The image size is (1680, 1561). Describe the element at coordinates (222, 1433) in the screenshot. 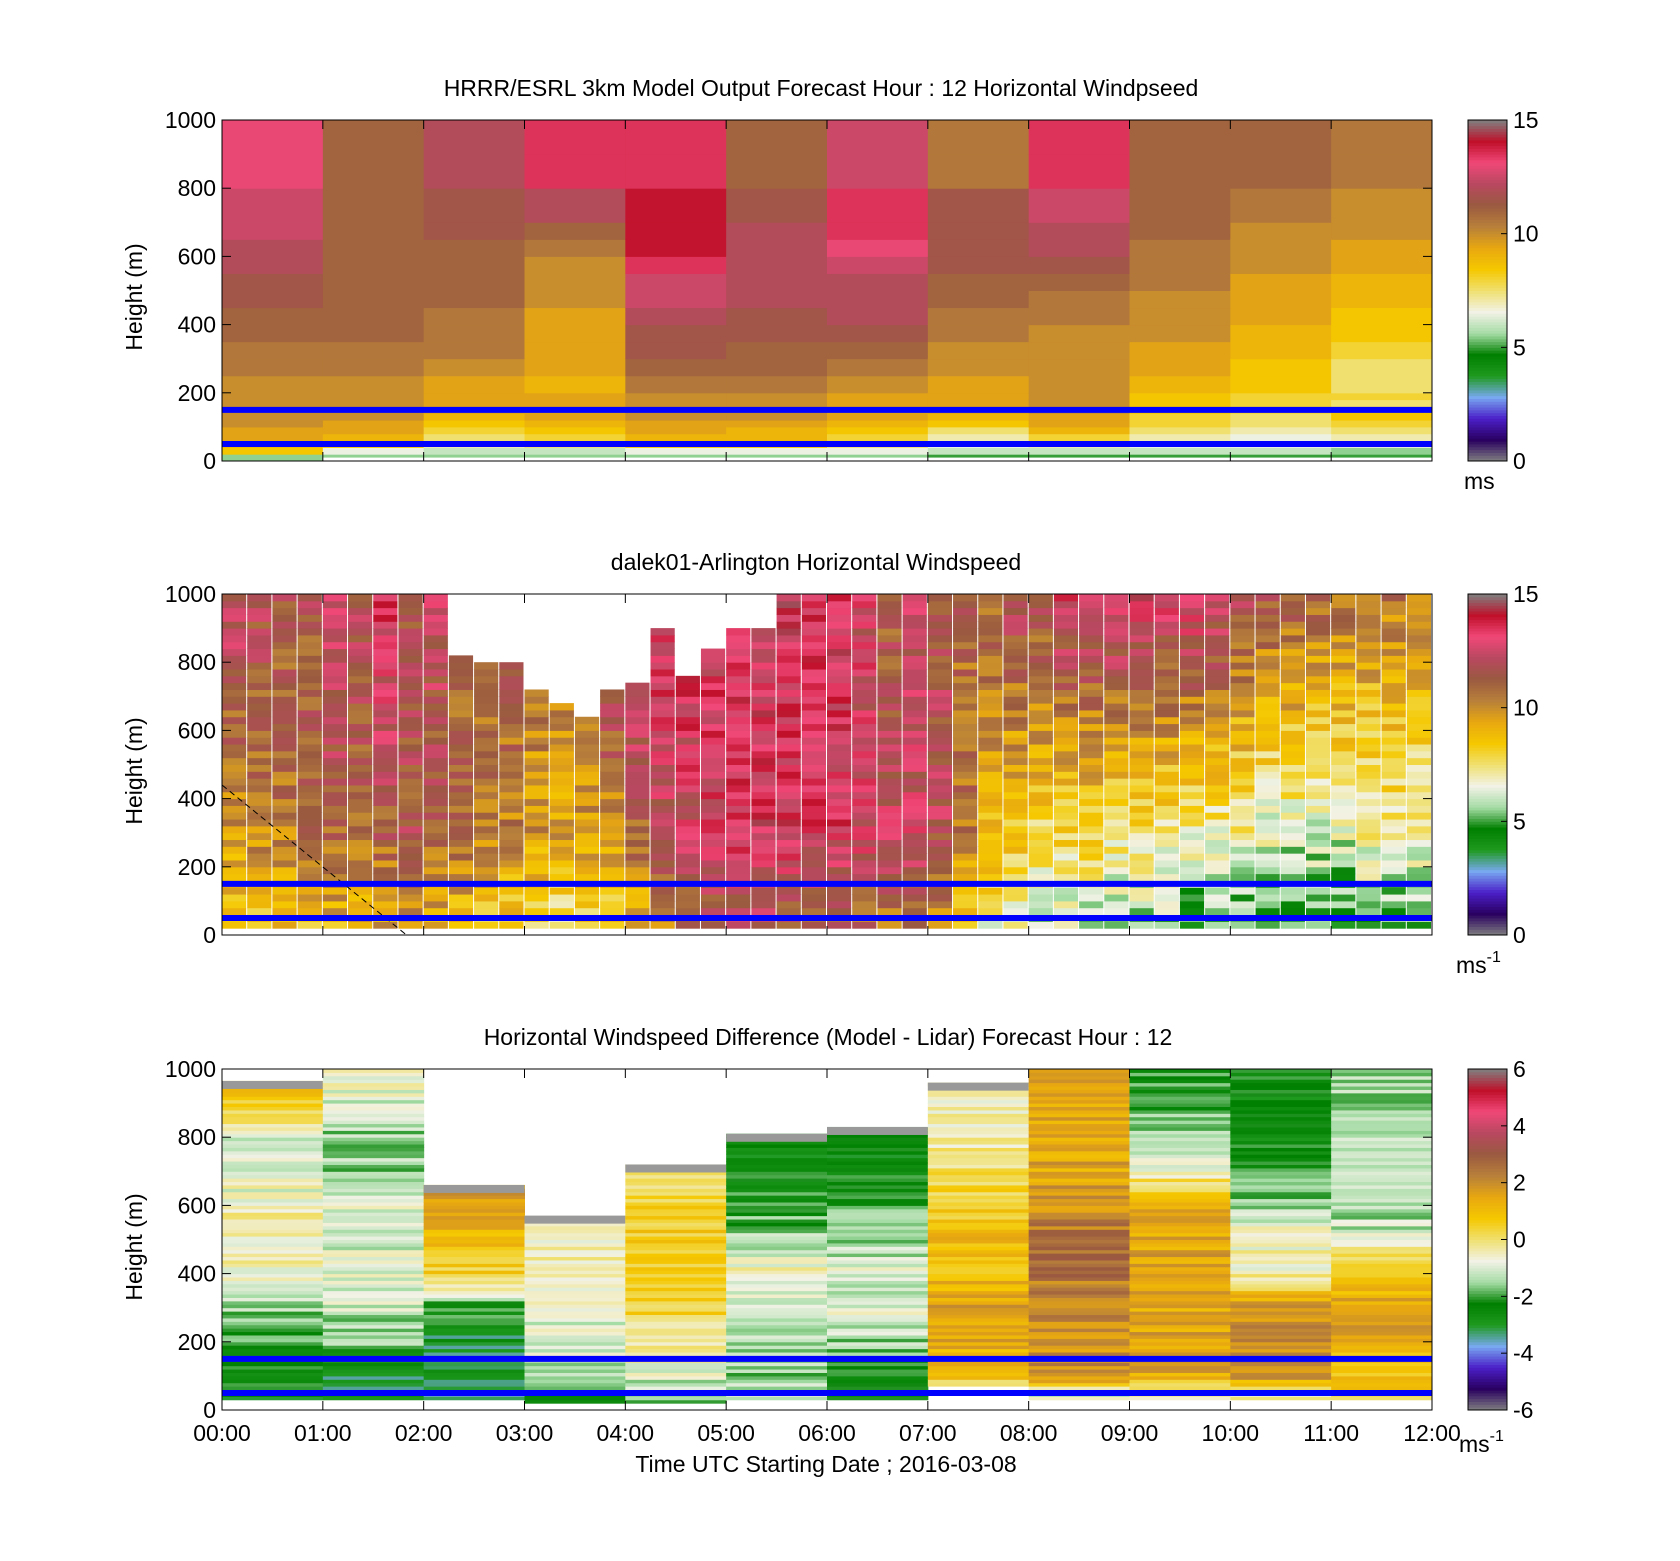

I see `x-tick-label: 00:00` at that location.